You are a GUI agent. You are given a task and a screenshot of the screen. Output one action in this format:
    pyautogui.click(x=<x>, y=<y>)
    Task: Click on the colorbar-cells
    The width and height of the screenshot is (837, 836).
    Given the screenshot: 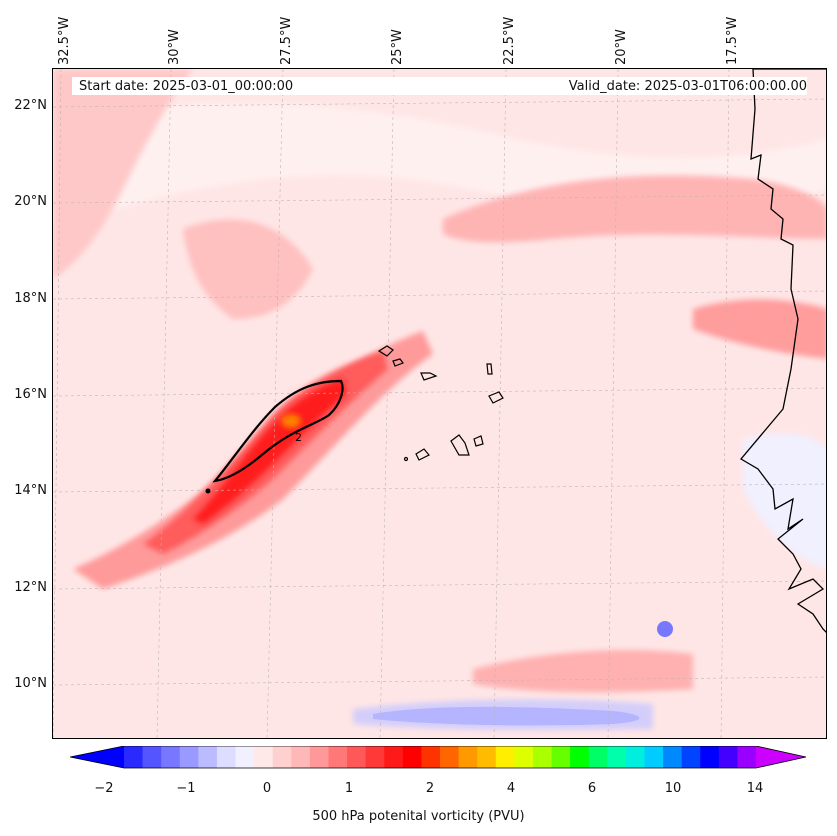 What is the action you would take?
    pyautogui.click(x=438, y=757)
    